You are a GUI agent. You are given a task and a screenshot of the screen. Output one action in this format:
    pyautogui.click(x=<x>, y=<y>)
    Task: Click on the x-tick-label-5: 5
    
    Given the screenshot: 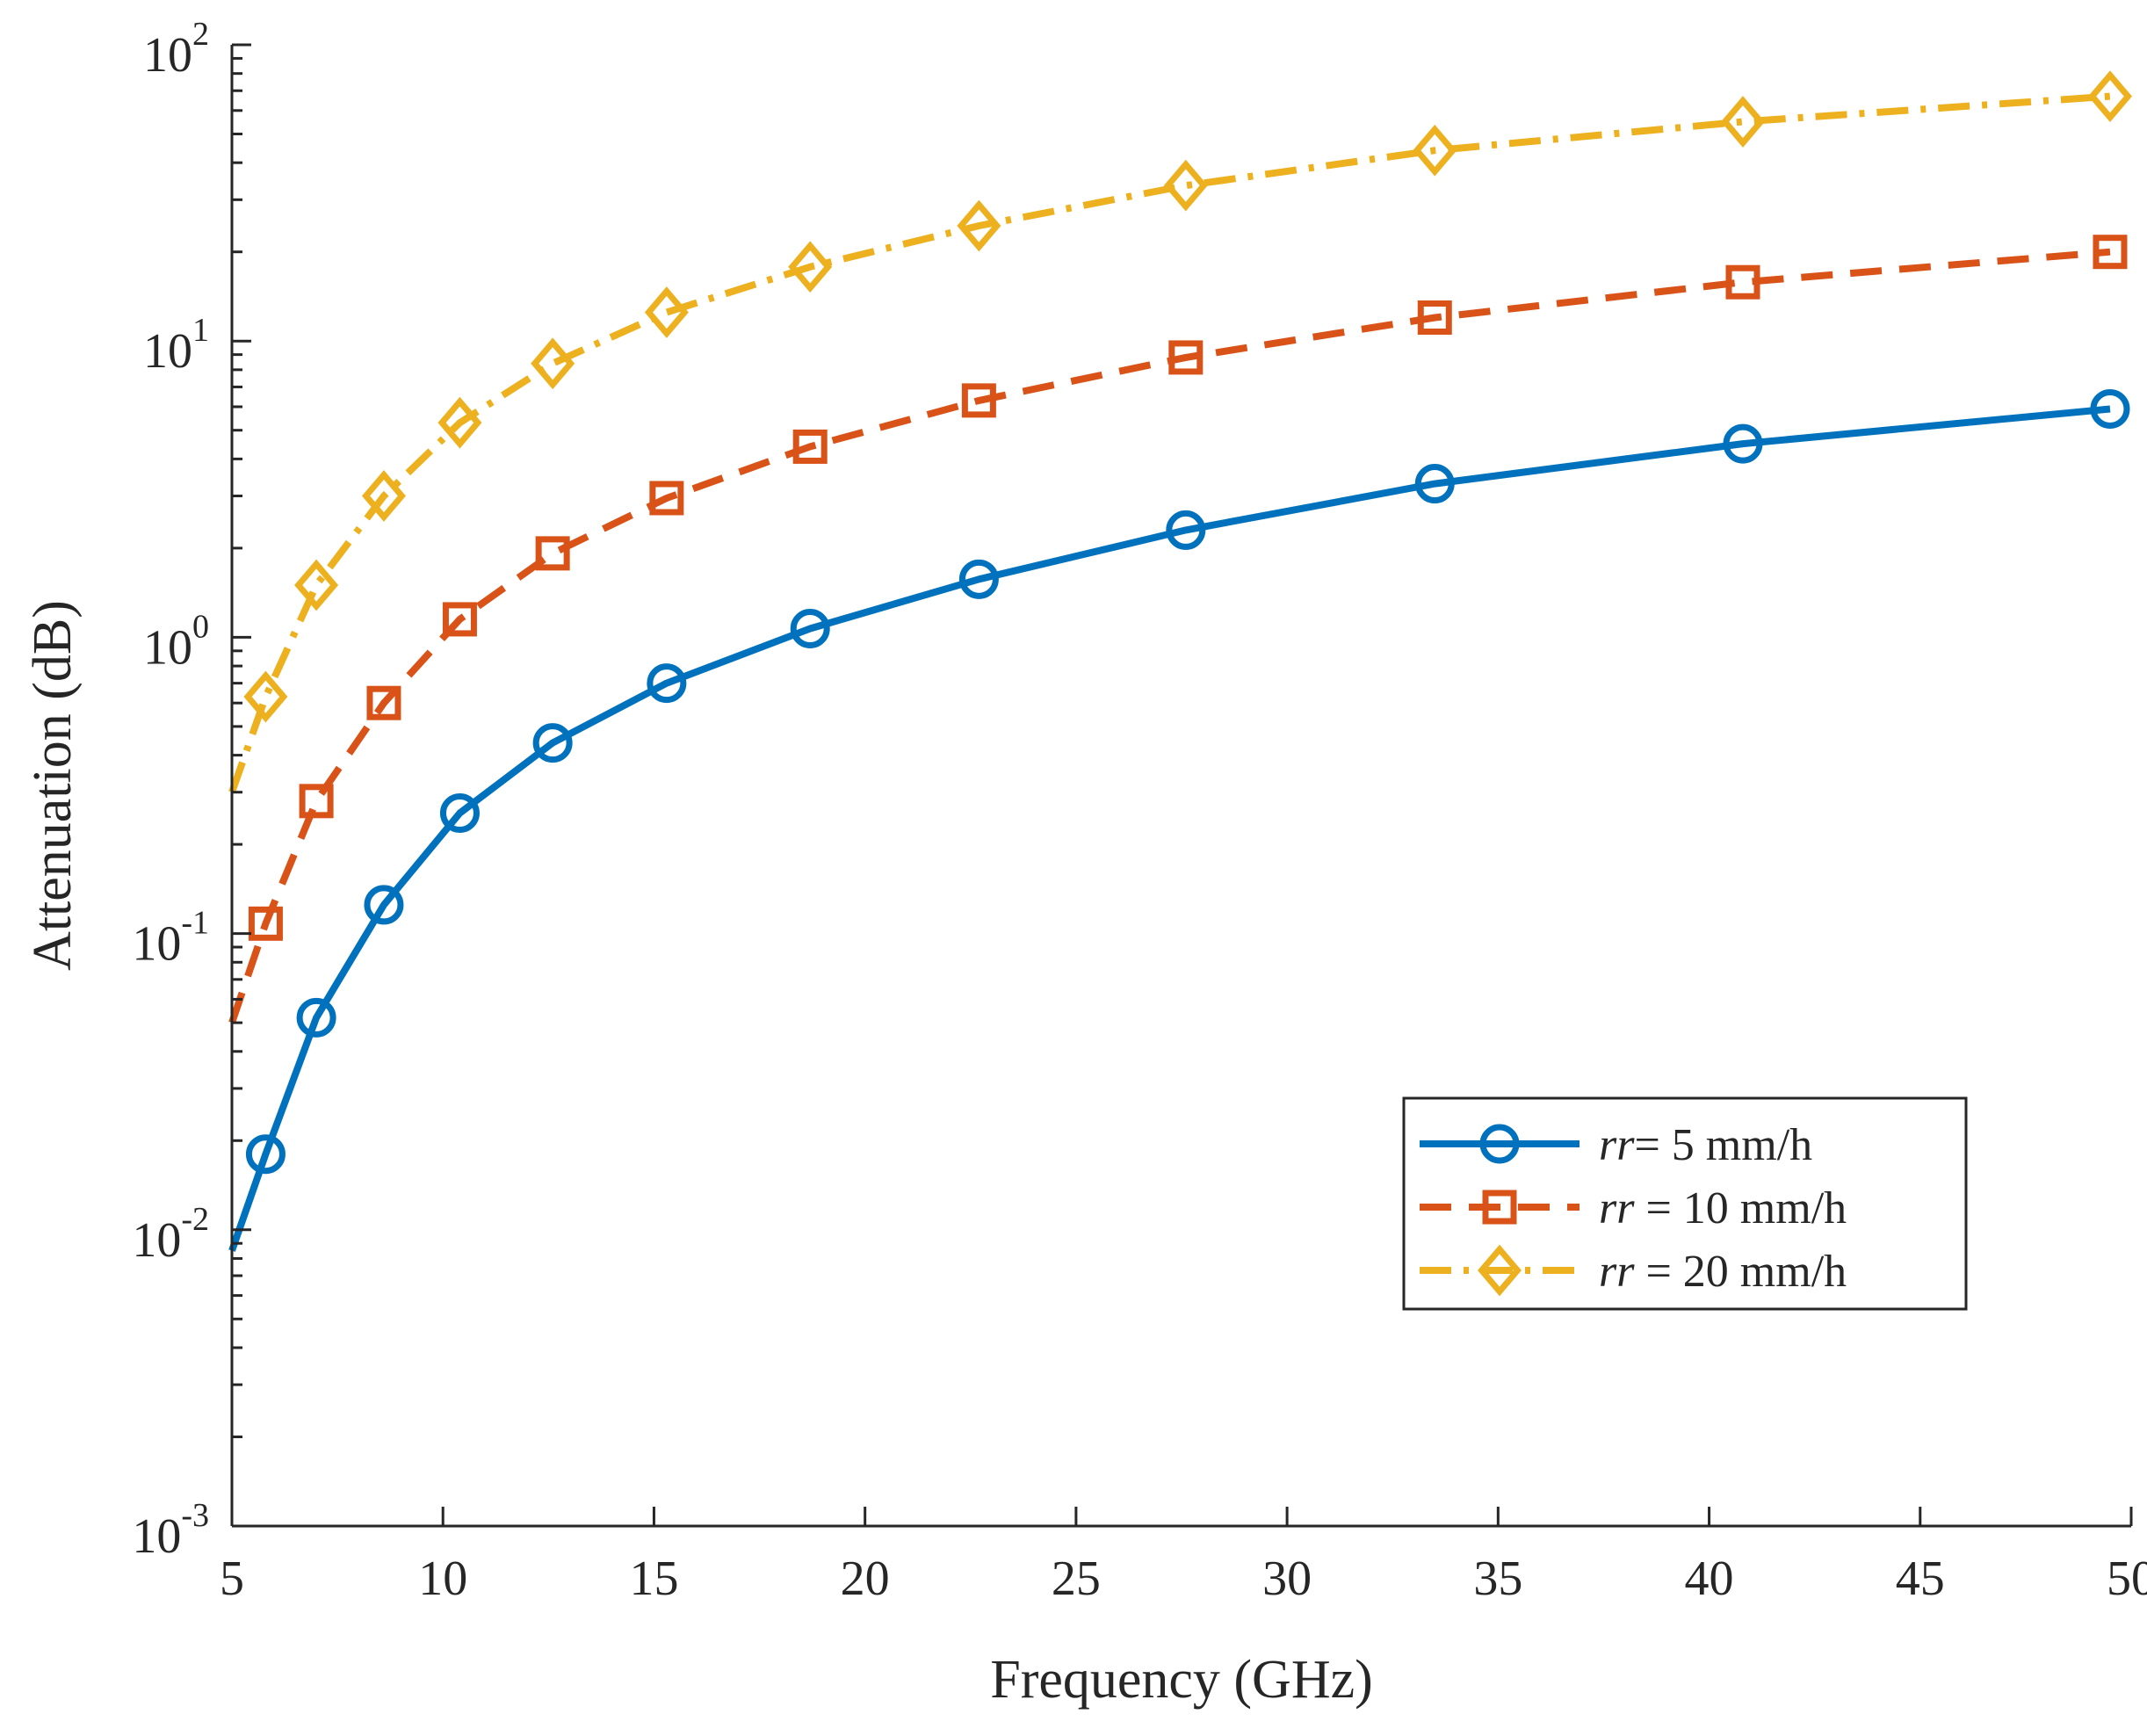 What is the action you would take?
    pyautogui.click(x=232, y=1579)
    